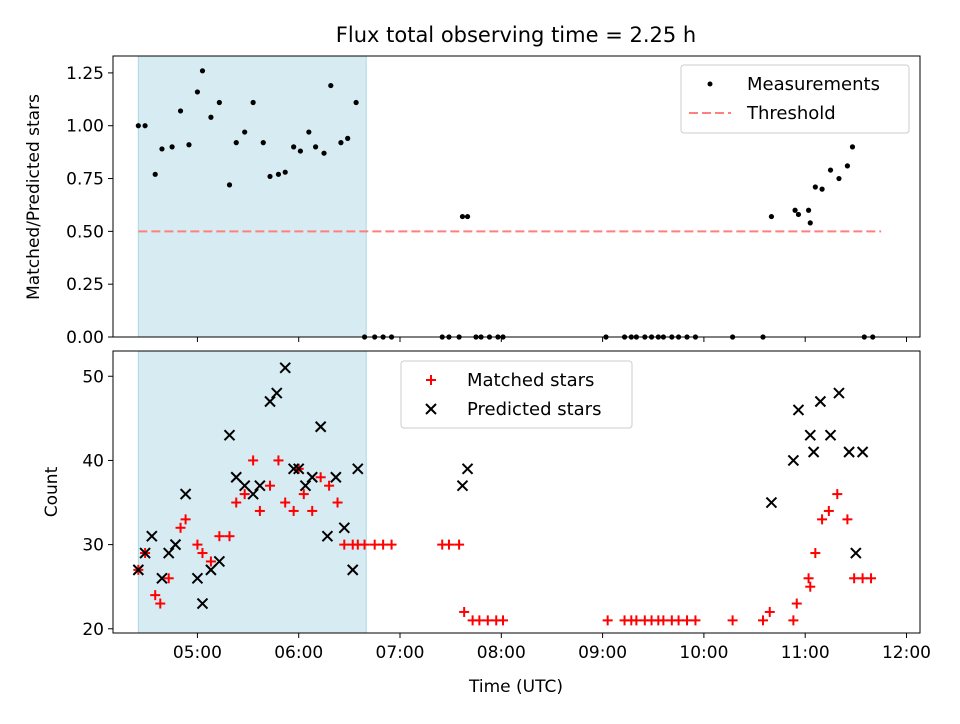  What do you see at coordinates (805, 653) in the screenshot?
I see `bottom-x-tick-label: 11:00` at bounding box center [805, 653].